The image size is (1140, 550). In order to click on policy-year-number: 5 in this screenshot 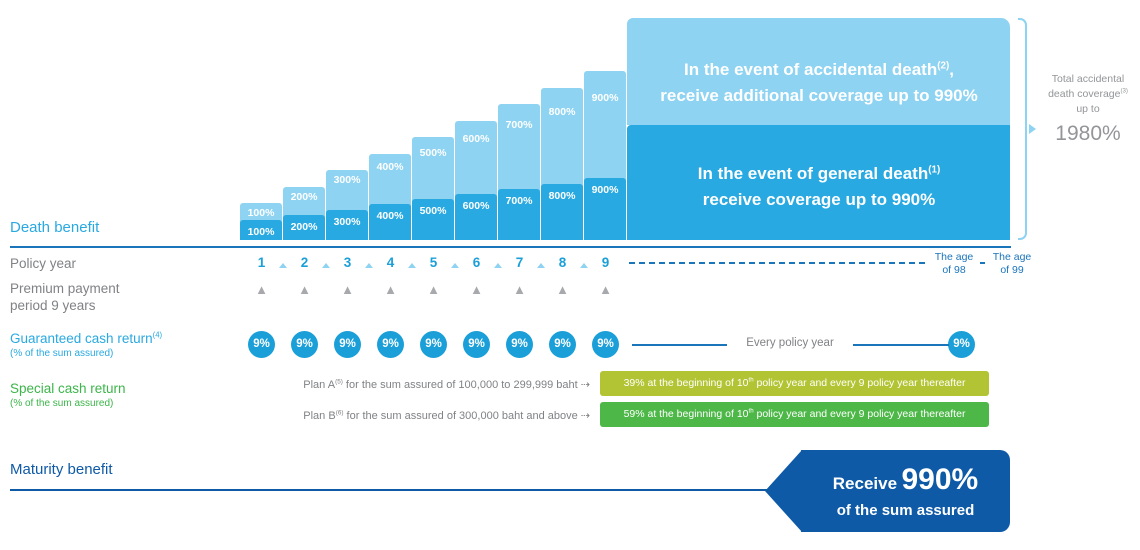, I will do `click(433, 262)`.